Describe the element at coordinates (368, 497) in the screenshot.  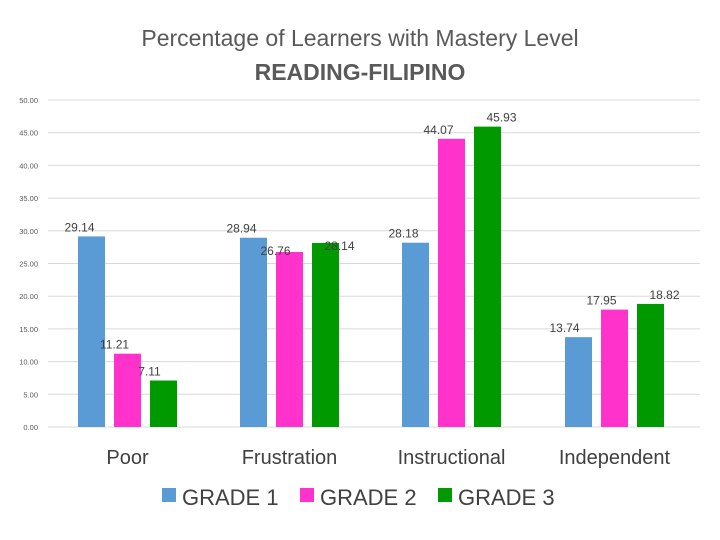
I see `legend-label: GRADE 2` at that location.